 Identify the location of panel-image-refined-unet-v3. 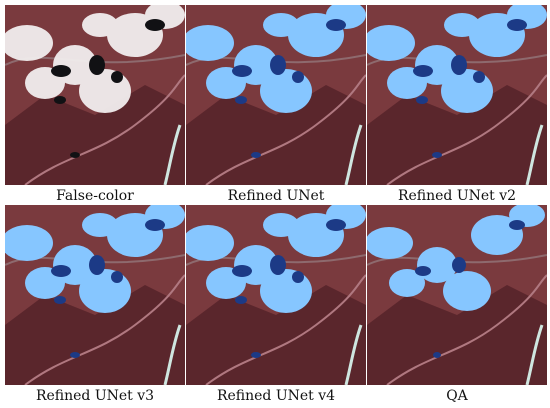
(95, 295).